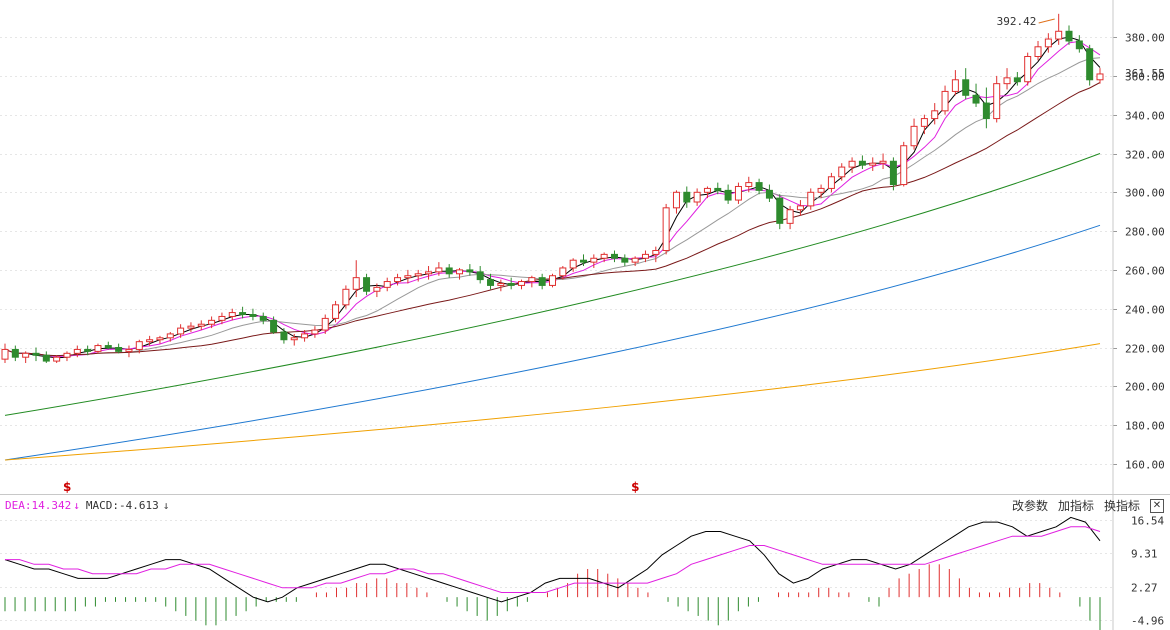 This screenshot has width=1170, height=630. I want to click on macd-tick-label: 9.31, so click(1144, 554).